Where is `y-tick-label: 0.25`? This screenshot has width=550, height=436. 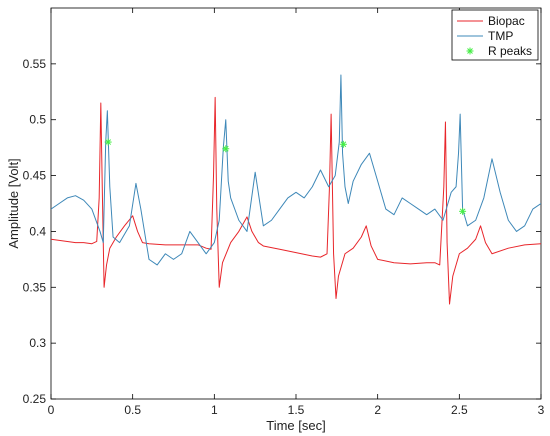
y-tick-label: 0.25 is located at coordinates (35, 399).